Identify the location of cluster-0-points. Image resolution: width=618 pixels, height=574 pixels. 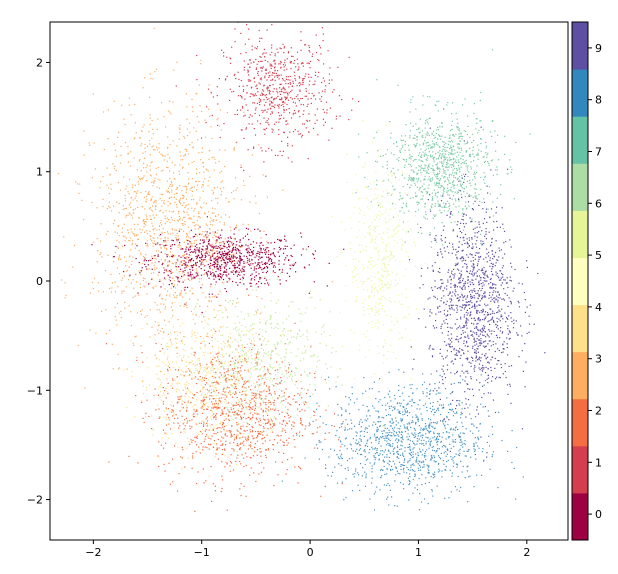
(218, 265).